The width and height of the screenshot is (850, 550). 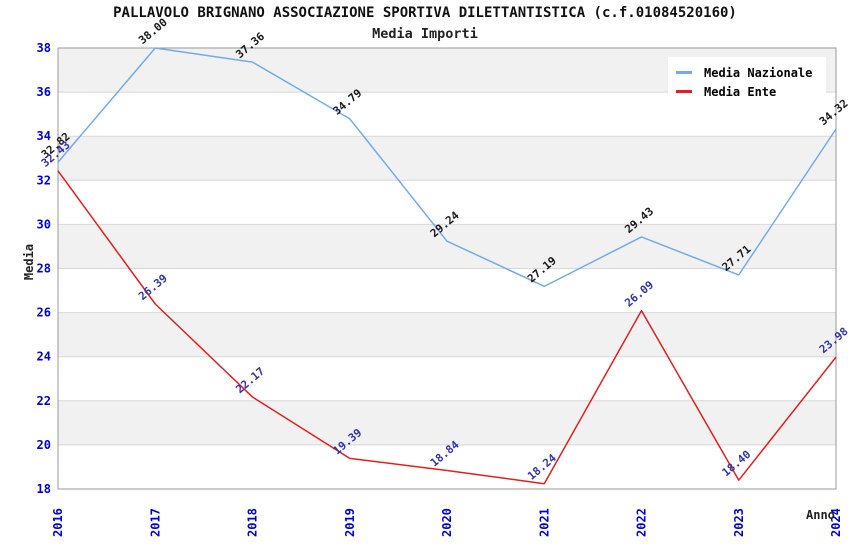 I want to click on y-tick-label: 20, so click(x=44, y=445).